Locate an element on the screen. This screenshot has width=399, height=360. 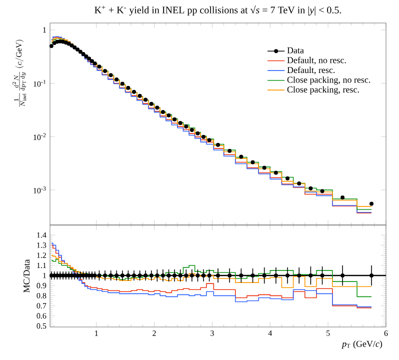
x-tick-label: 5 is located at coordinates (328, 333).